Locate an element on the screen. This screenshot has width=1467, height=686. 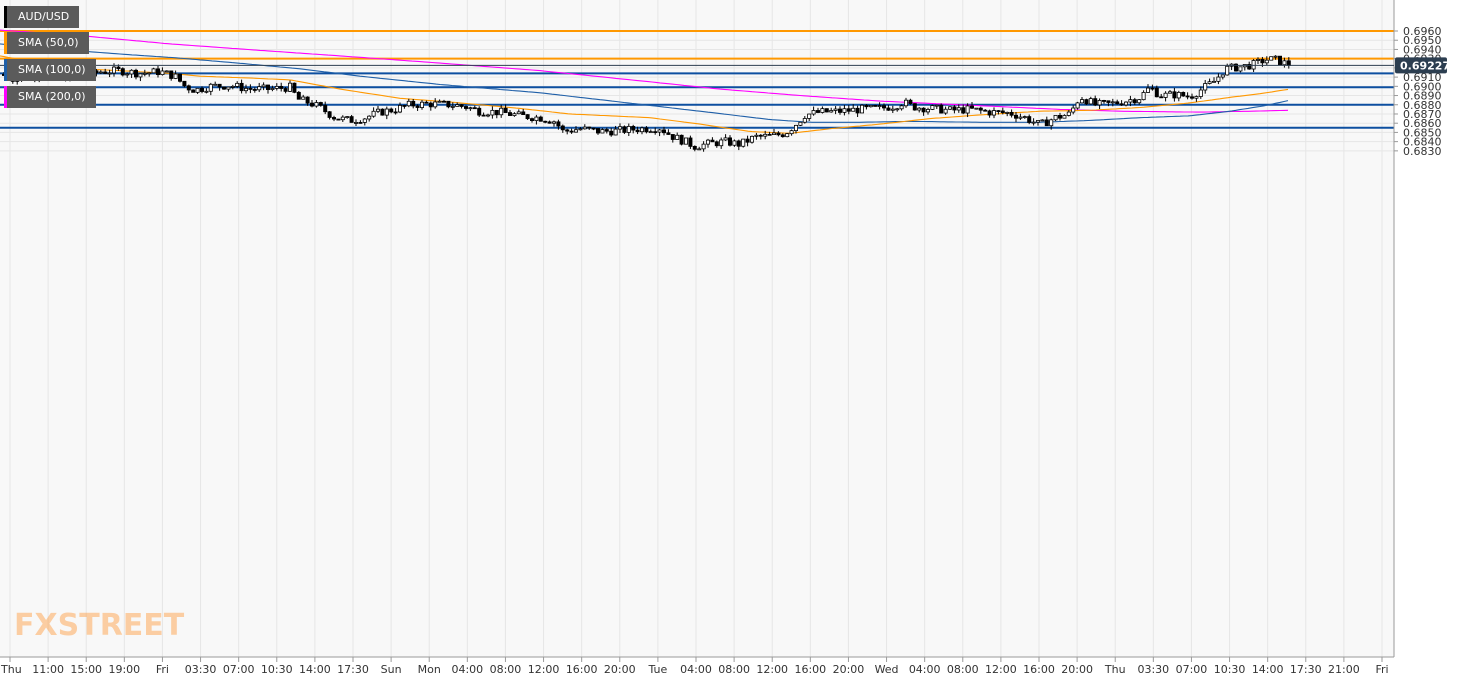
legend-item-sma-200: SMA (200,0) is located at coordinates (50, 97).